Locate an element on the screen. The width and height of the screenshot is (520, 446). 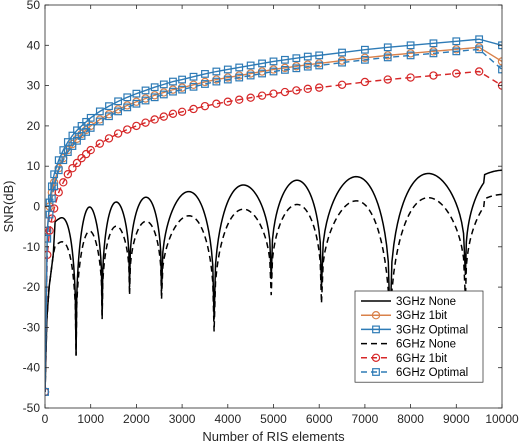
legend-box is located at coordinates (419, 336).